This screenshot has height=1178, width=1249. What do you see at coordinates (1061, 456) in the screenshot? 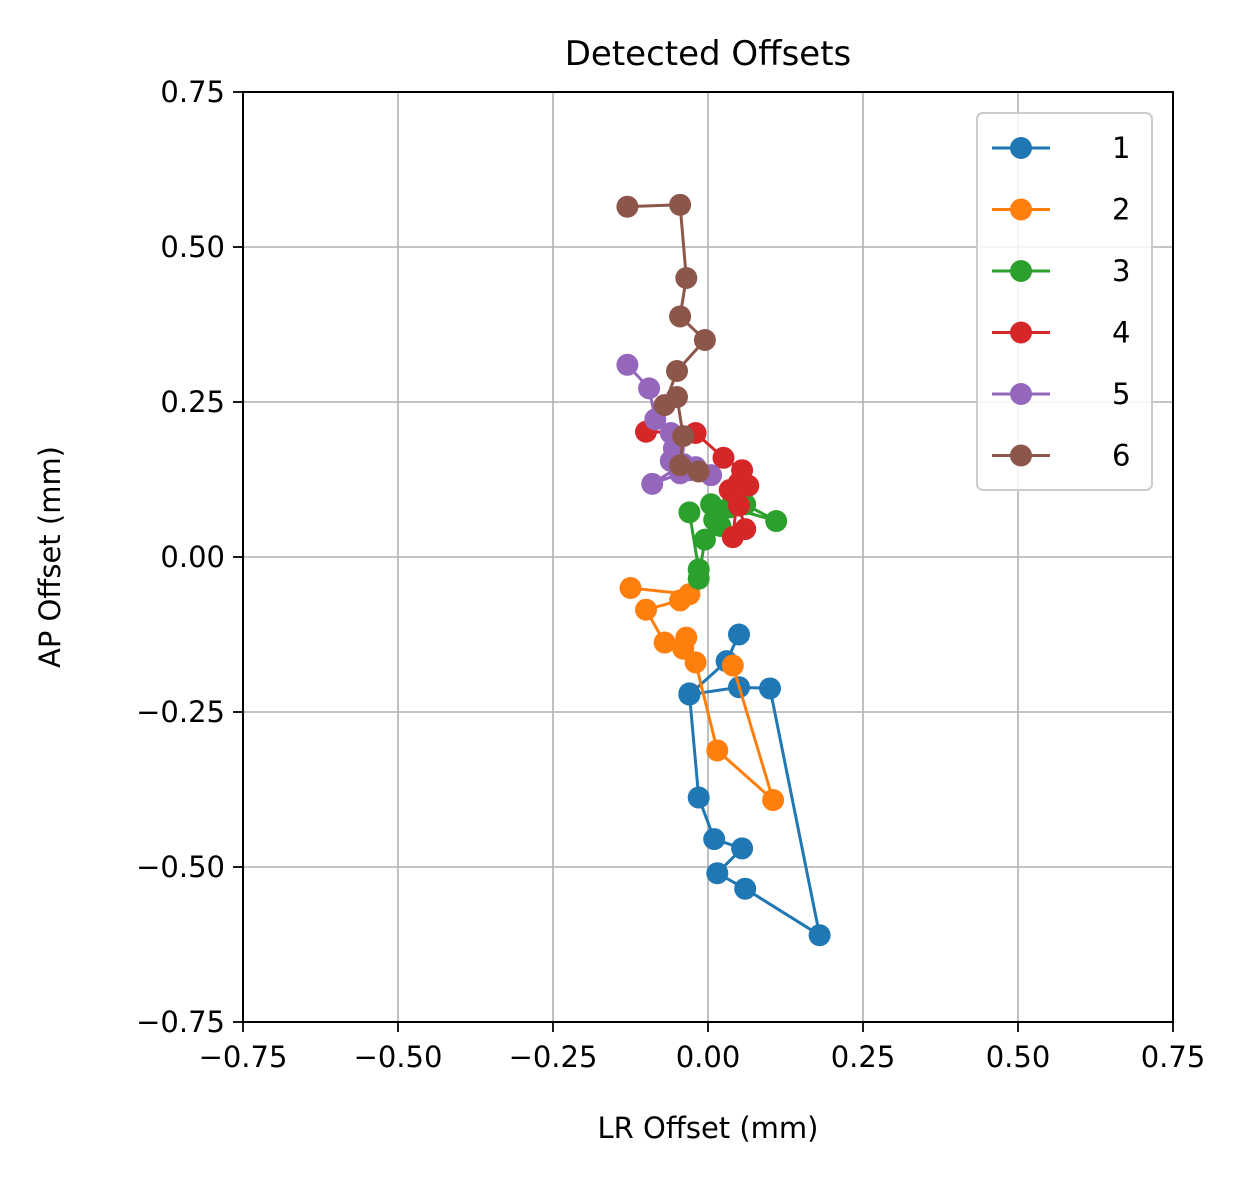
I see `legend-item-6: 6` at bounding box center [1061, 456].